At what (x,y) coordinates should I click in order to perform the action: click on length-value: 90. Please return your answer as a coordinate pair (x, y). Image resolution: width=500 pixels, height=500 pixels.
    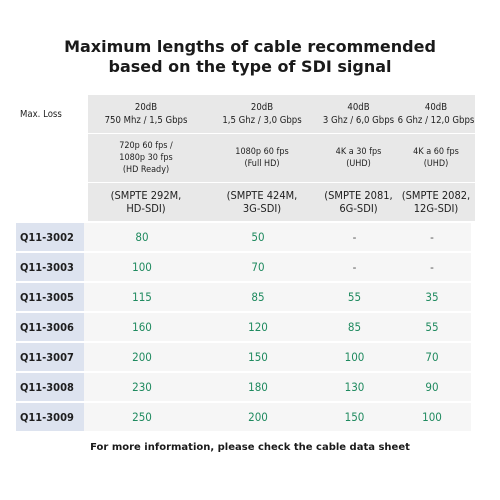
    Looking at the image, I should click on (432, 387).